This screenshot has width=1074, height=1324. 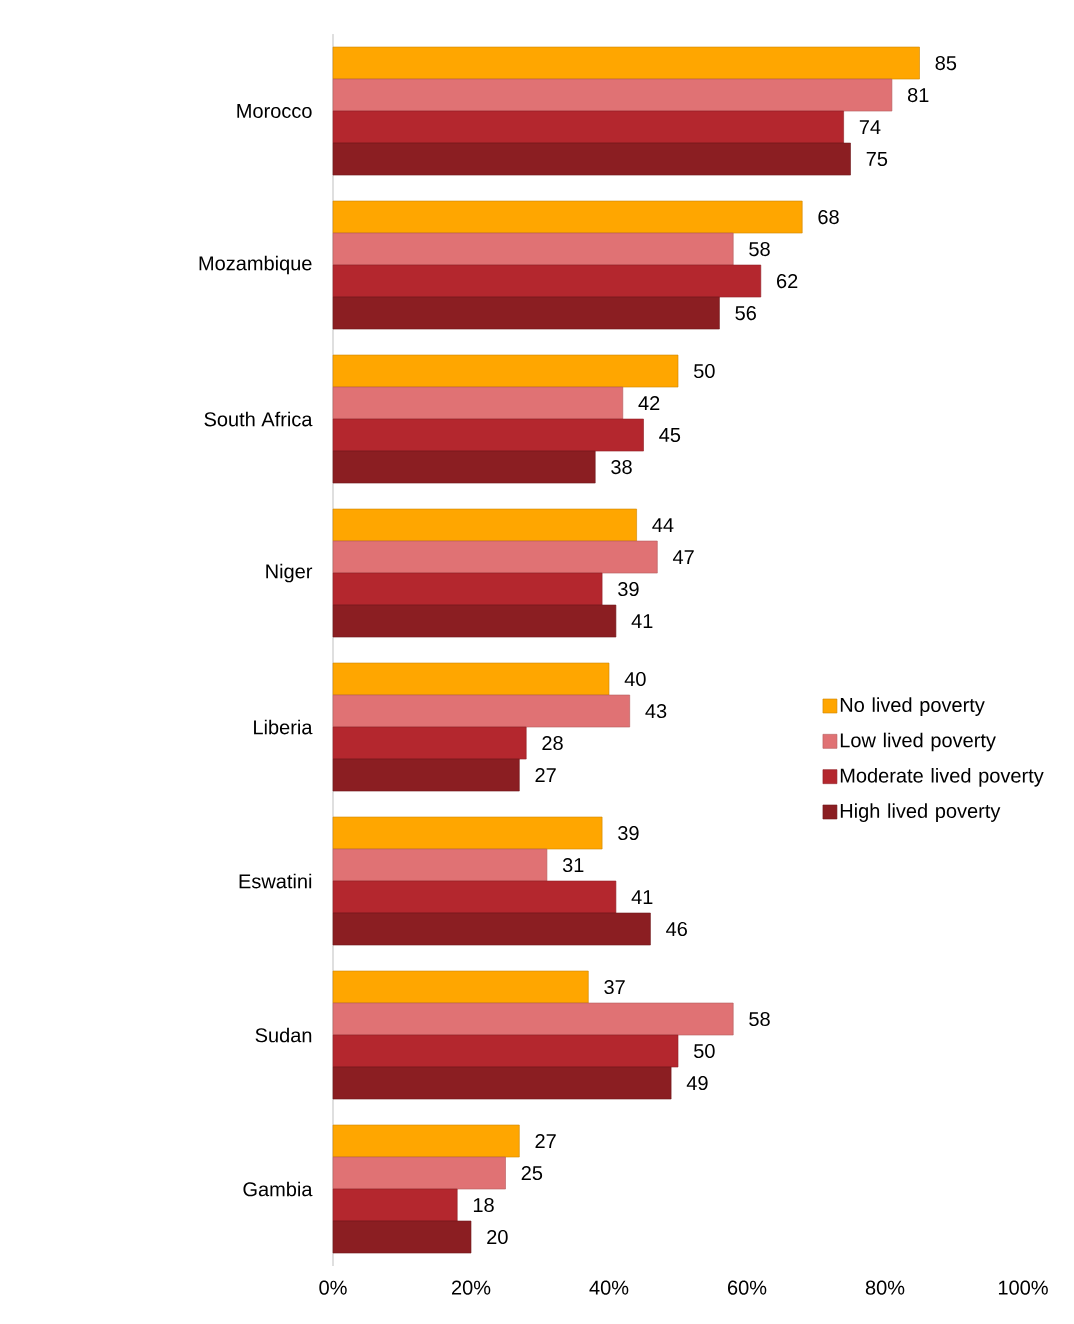 I want to click on y-tick-label: Sudan, so click(x=283, y=1035).